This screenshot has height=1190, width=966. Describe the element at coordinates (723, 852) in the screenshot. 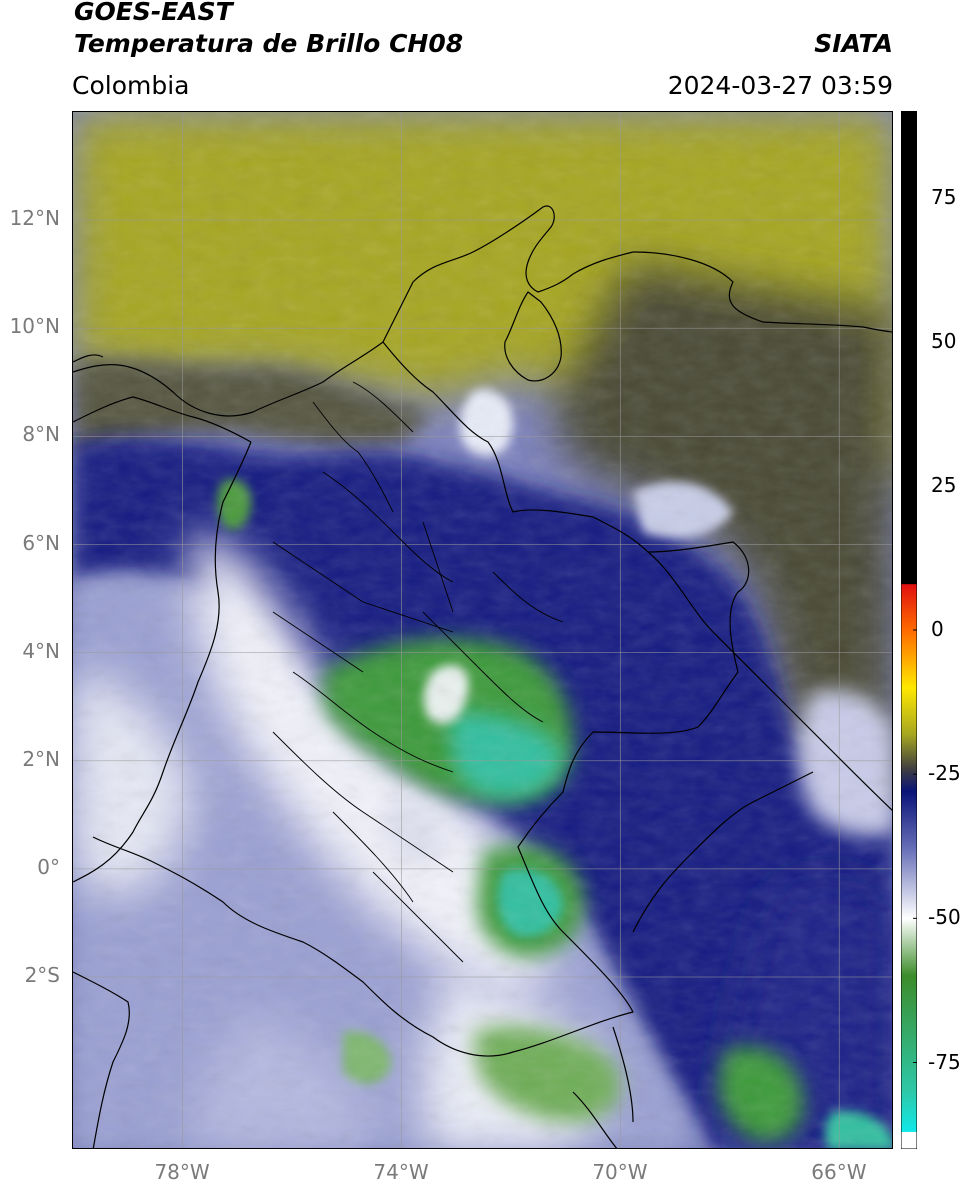

I see `border-brazil` at that location.